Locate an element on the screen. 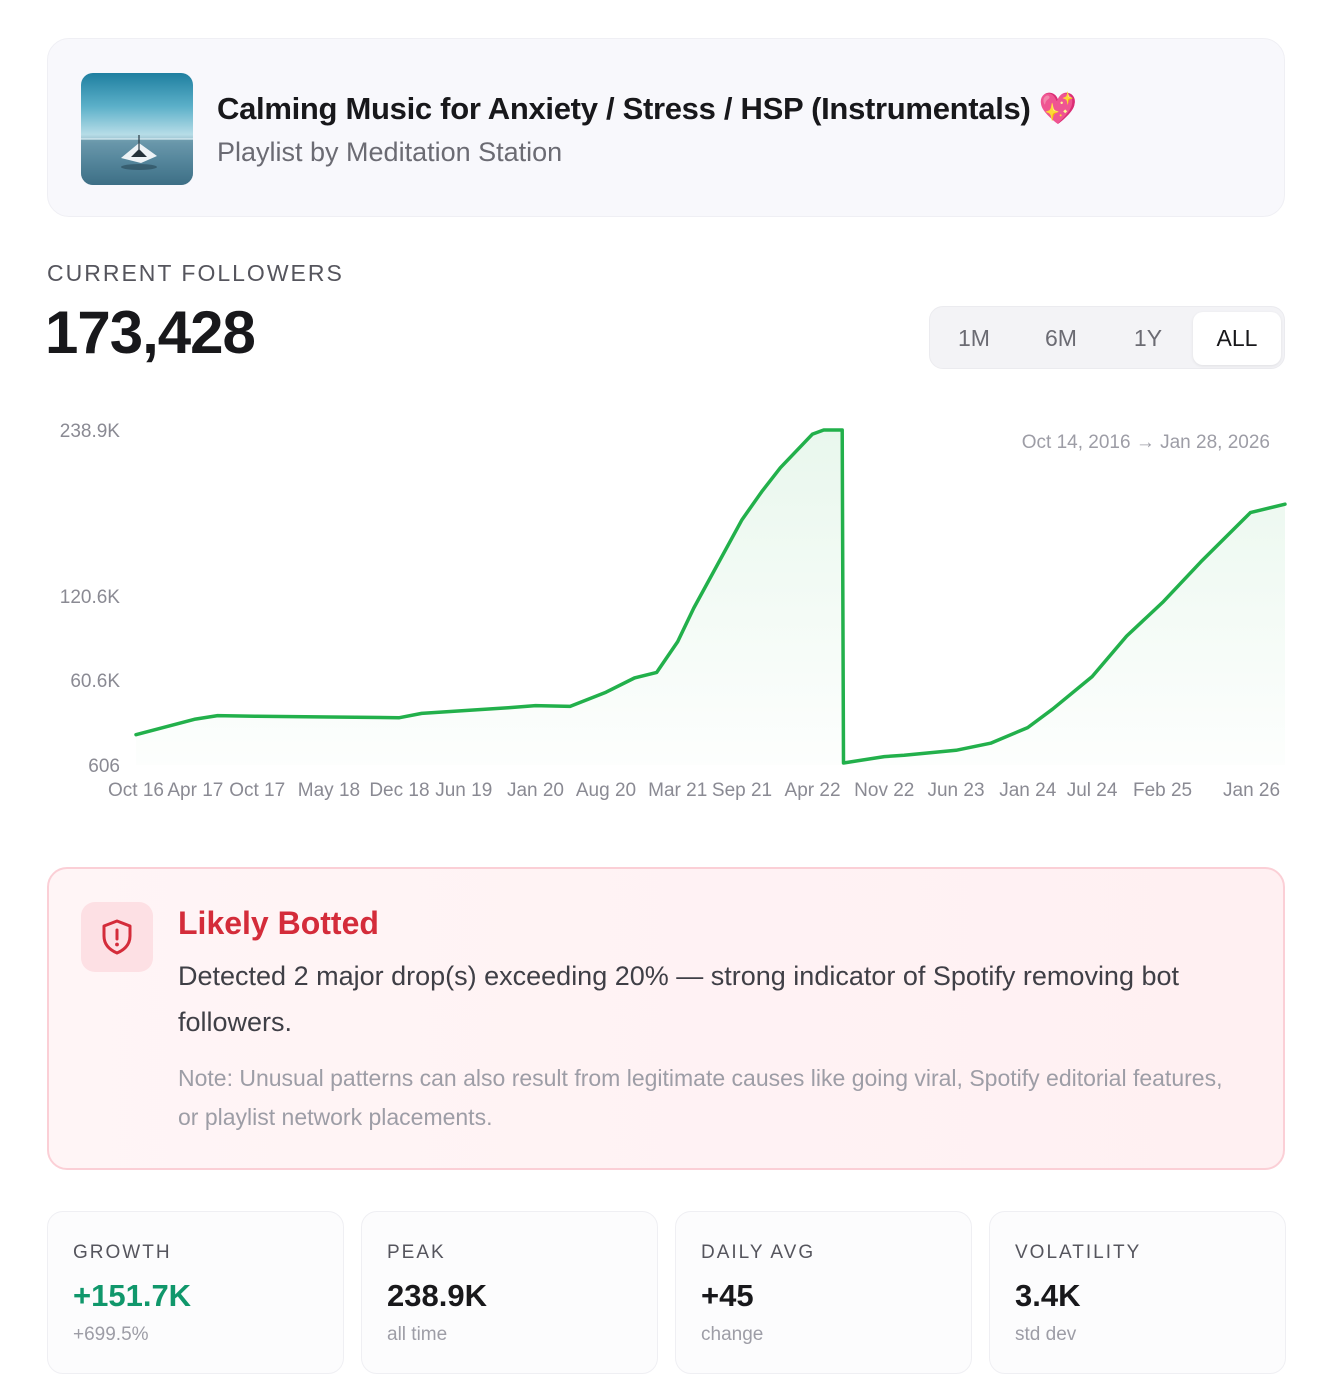 The width and height of the screenshot is (1326, 1386). x-tick-label: Aug 20 is located at coordinates (606, 790).